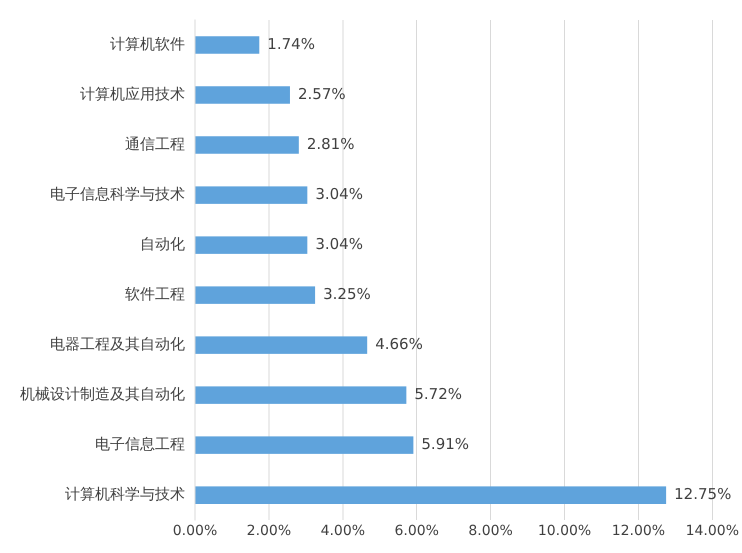 Image resolution: width=742 pixels, height=553 pixels. What do you see at coordinates (416, 531) in the screenshot?
I see `x-tick-label: 6.00%` at bounding box center [416, 531].